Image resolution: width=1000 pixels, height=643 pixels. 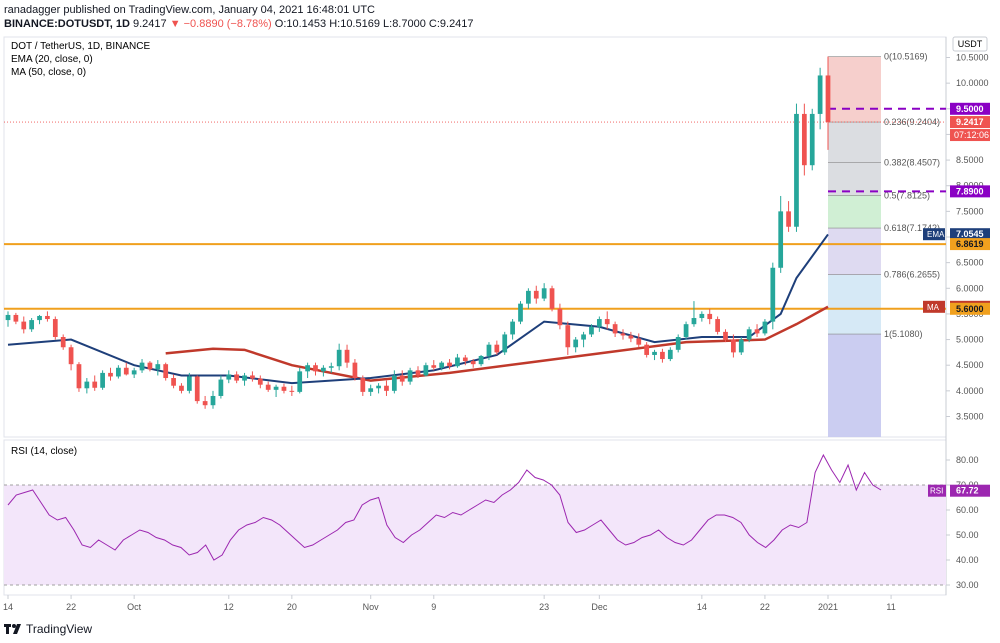 What do you see at coordinates (970, 211) in the screenshot?
I see `y-tick-label: 7.5000` at bounding box center [970, 211].